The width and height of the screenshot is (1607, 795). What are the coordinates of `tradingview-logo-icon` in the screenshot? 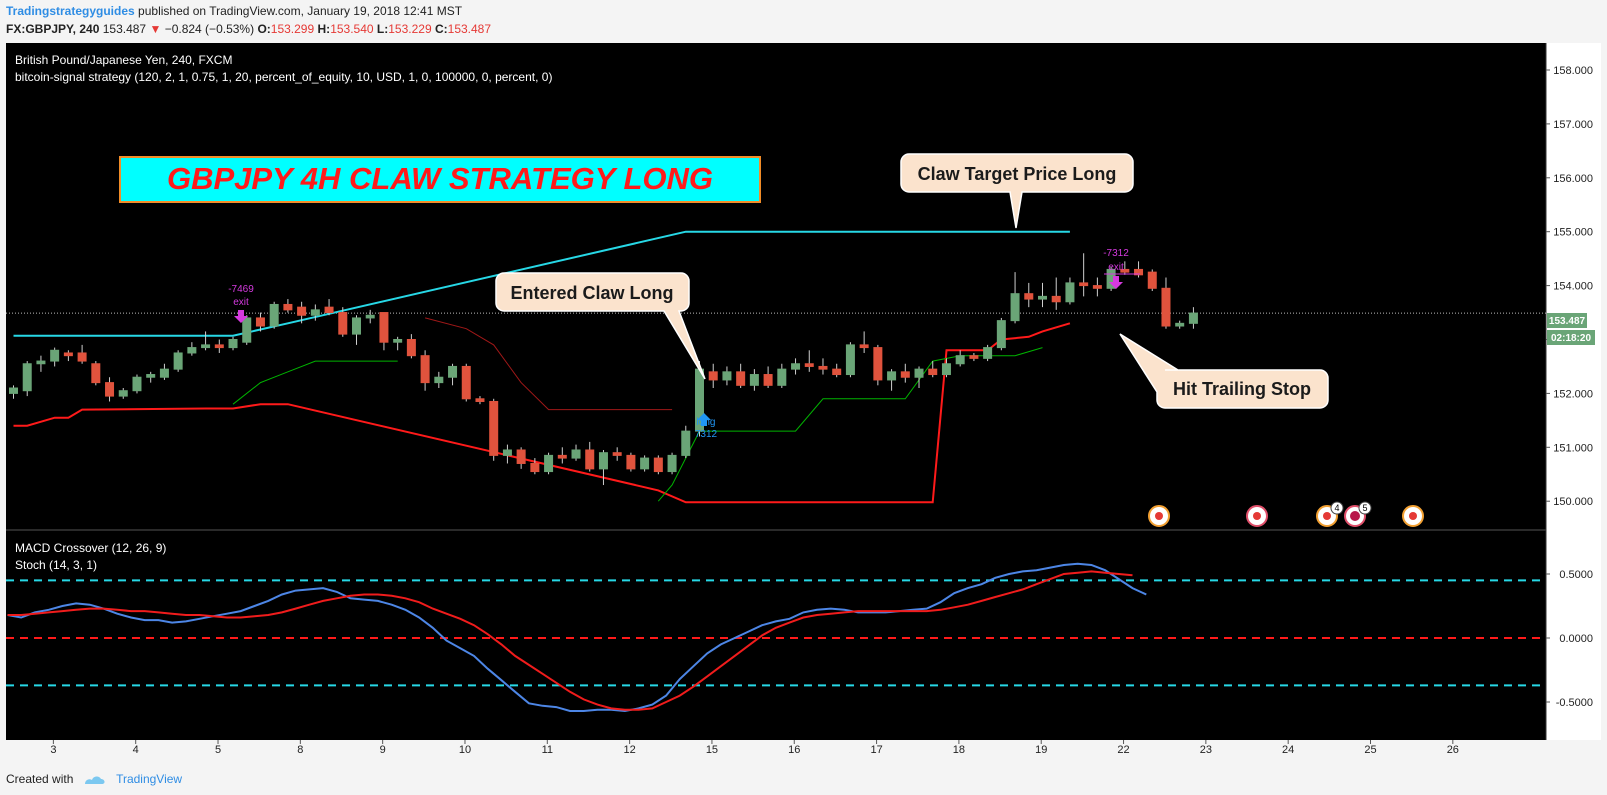 It's located at (95, 780).